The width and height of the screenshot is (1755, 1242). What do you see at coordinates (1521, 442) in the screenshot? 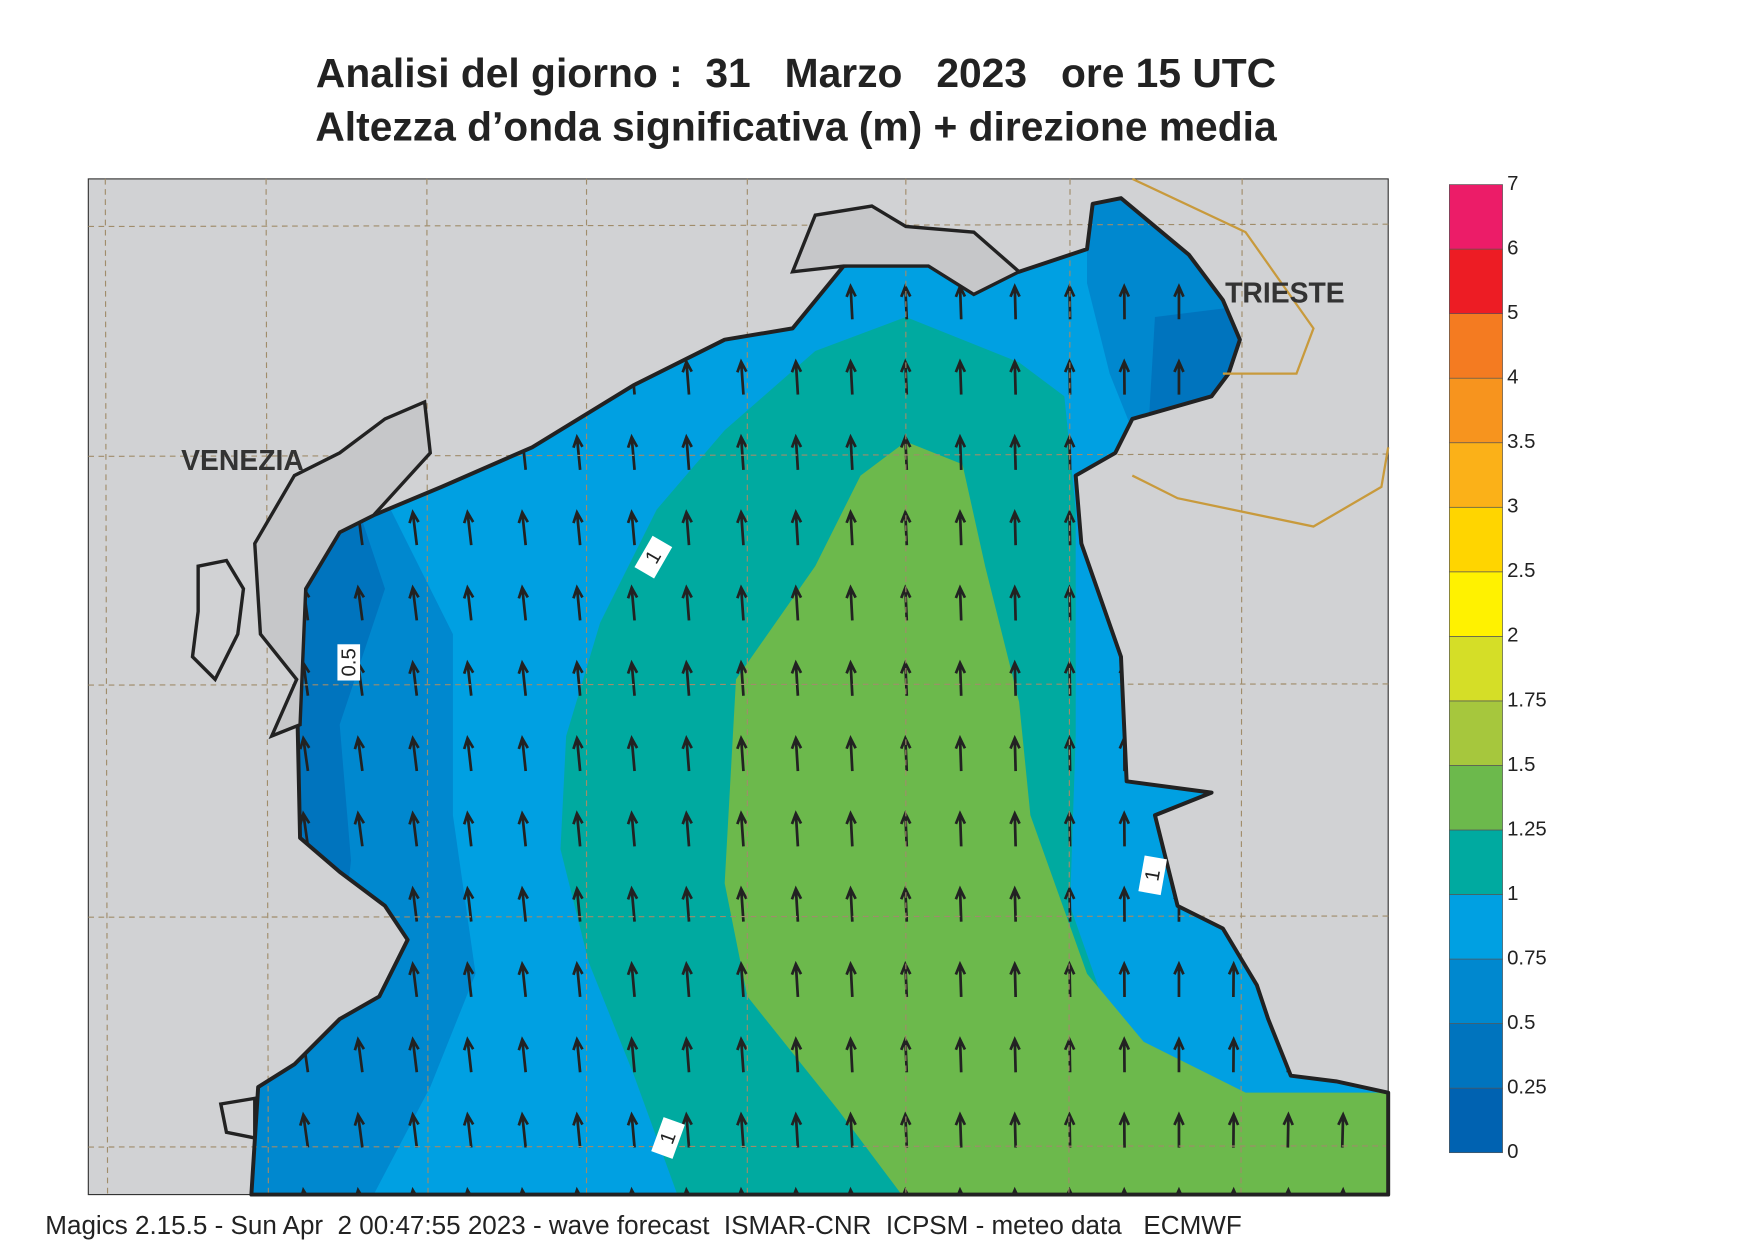
I see `legend-label: 3.5` at bounding box center [1521, 442].